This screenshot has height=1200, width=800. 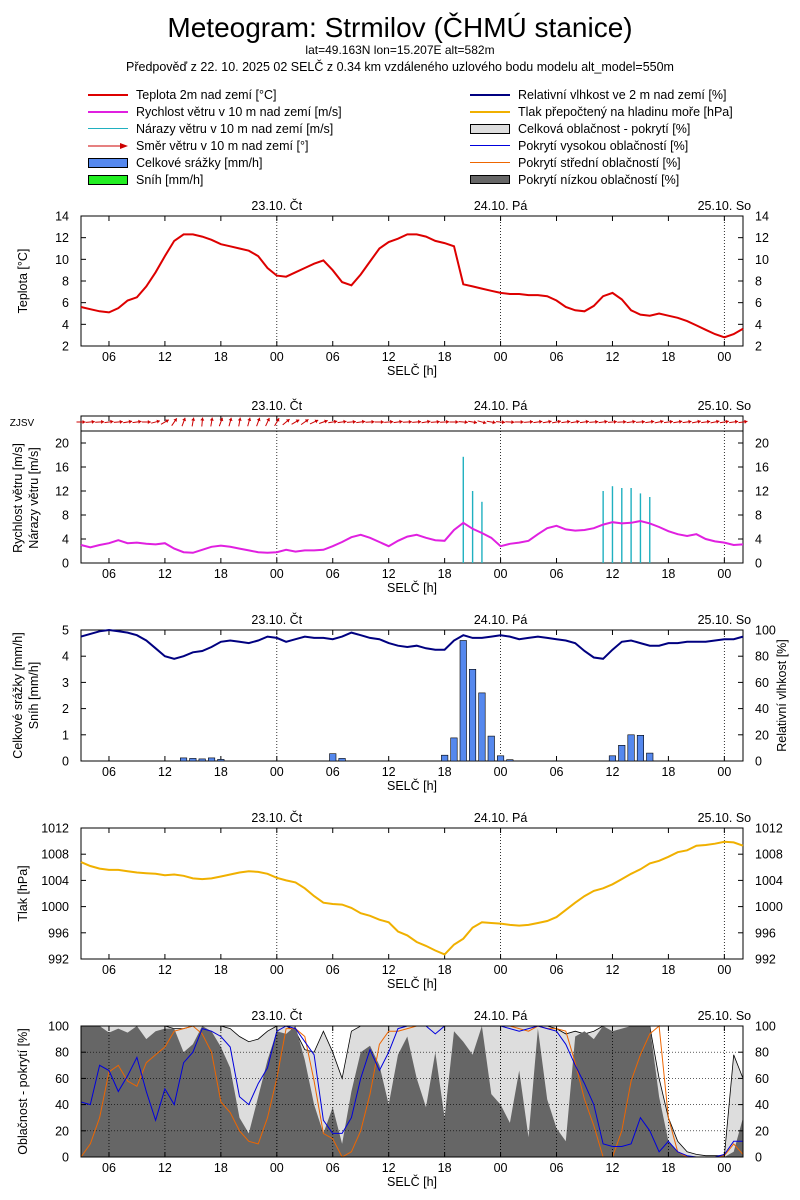 I want to click on y-axis-label-secondary: Nárazy větru [m/s], so click(x=34, y=497).